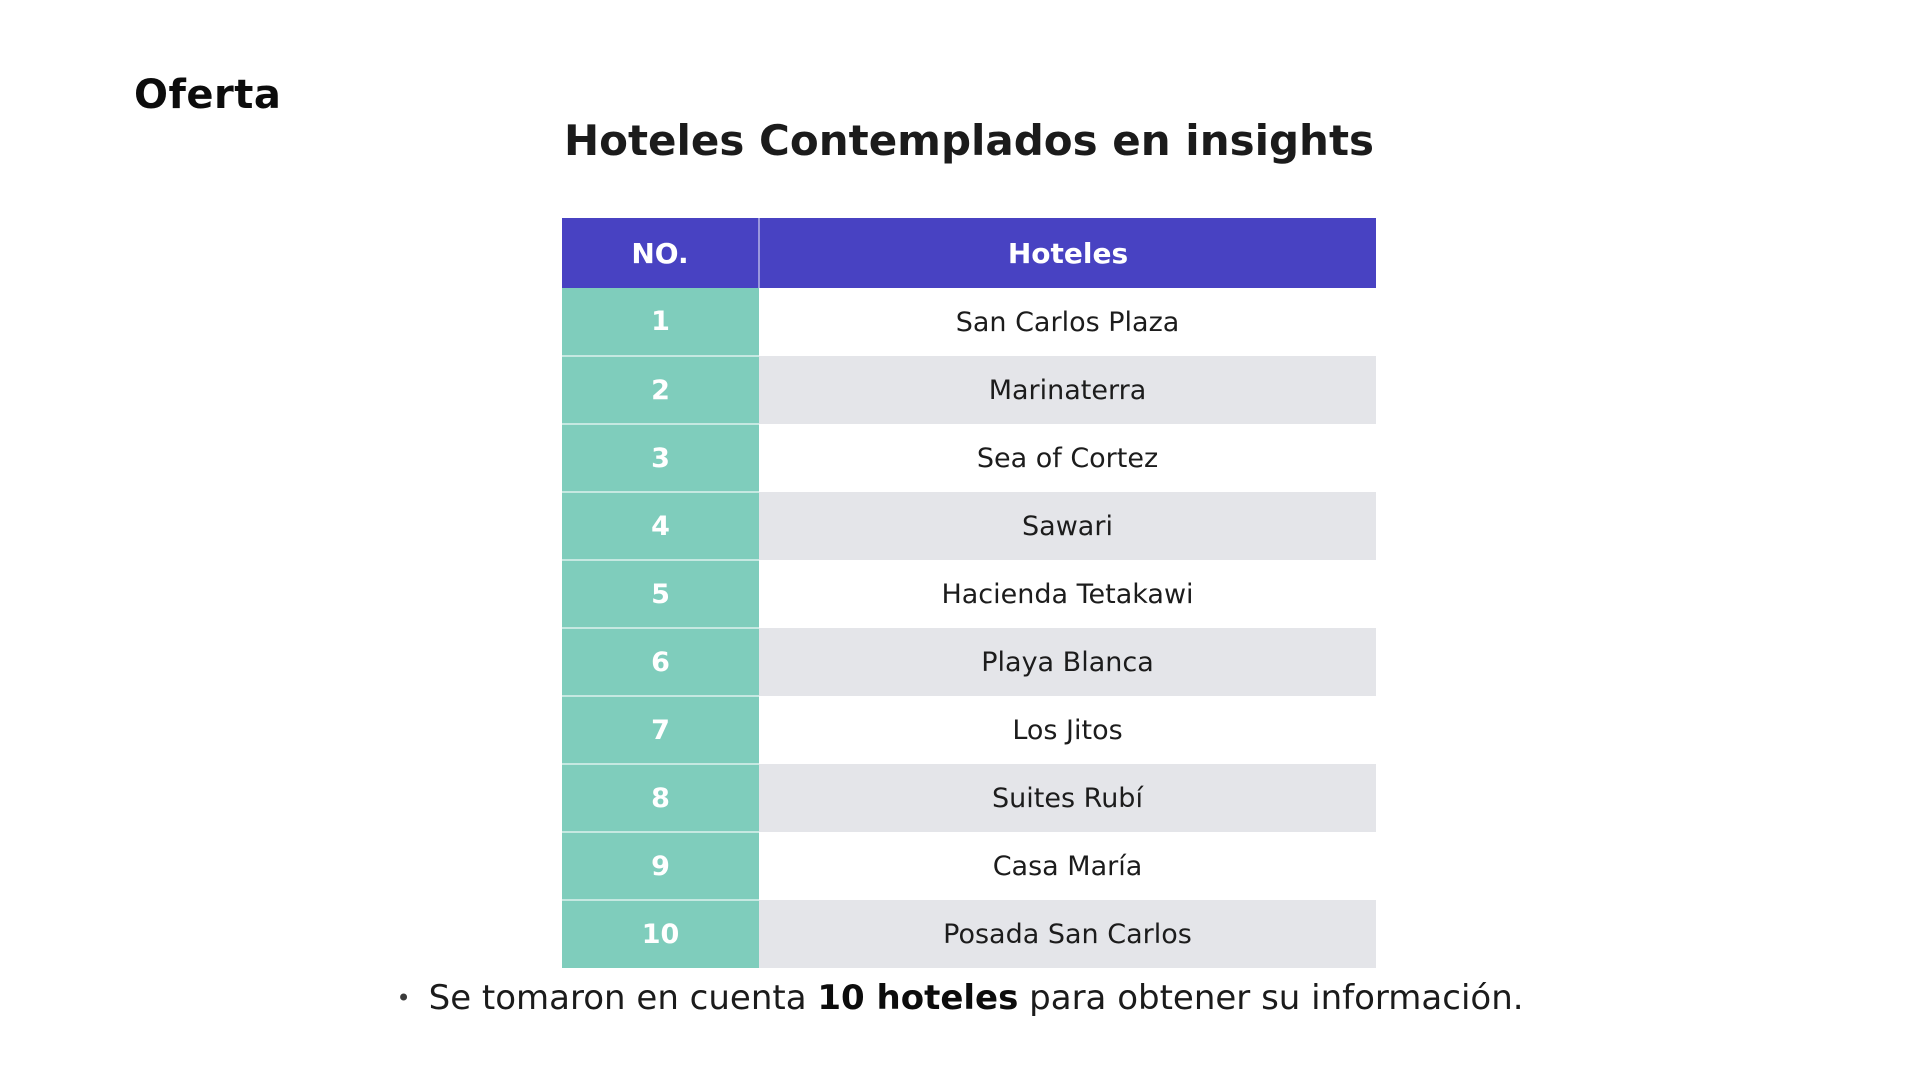  Describe the element at coordinates (1067, 322) in the screenshot. I see `hotel-name-cell: San Carlos Plaza` at that location.